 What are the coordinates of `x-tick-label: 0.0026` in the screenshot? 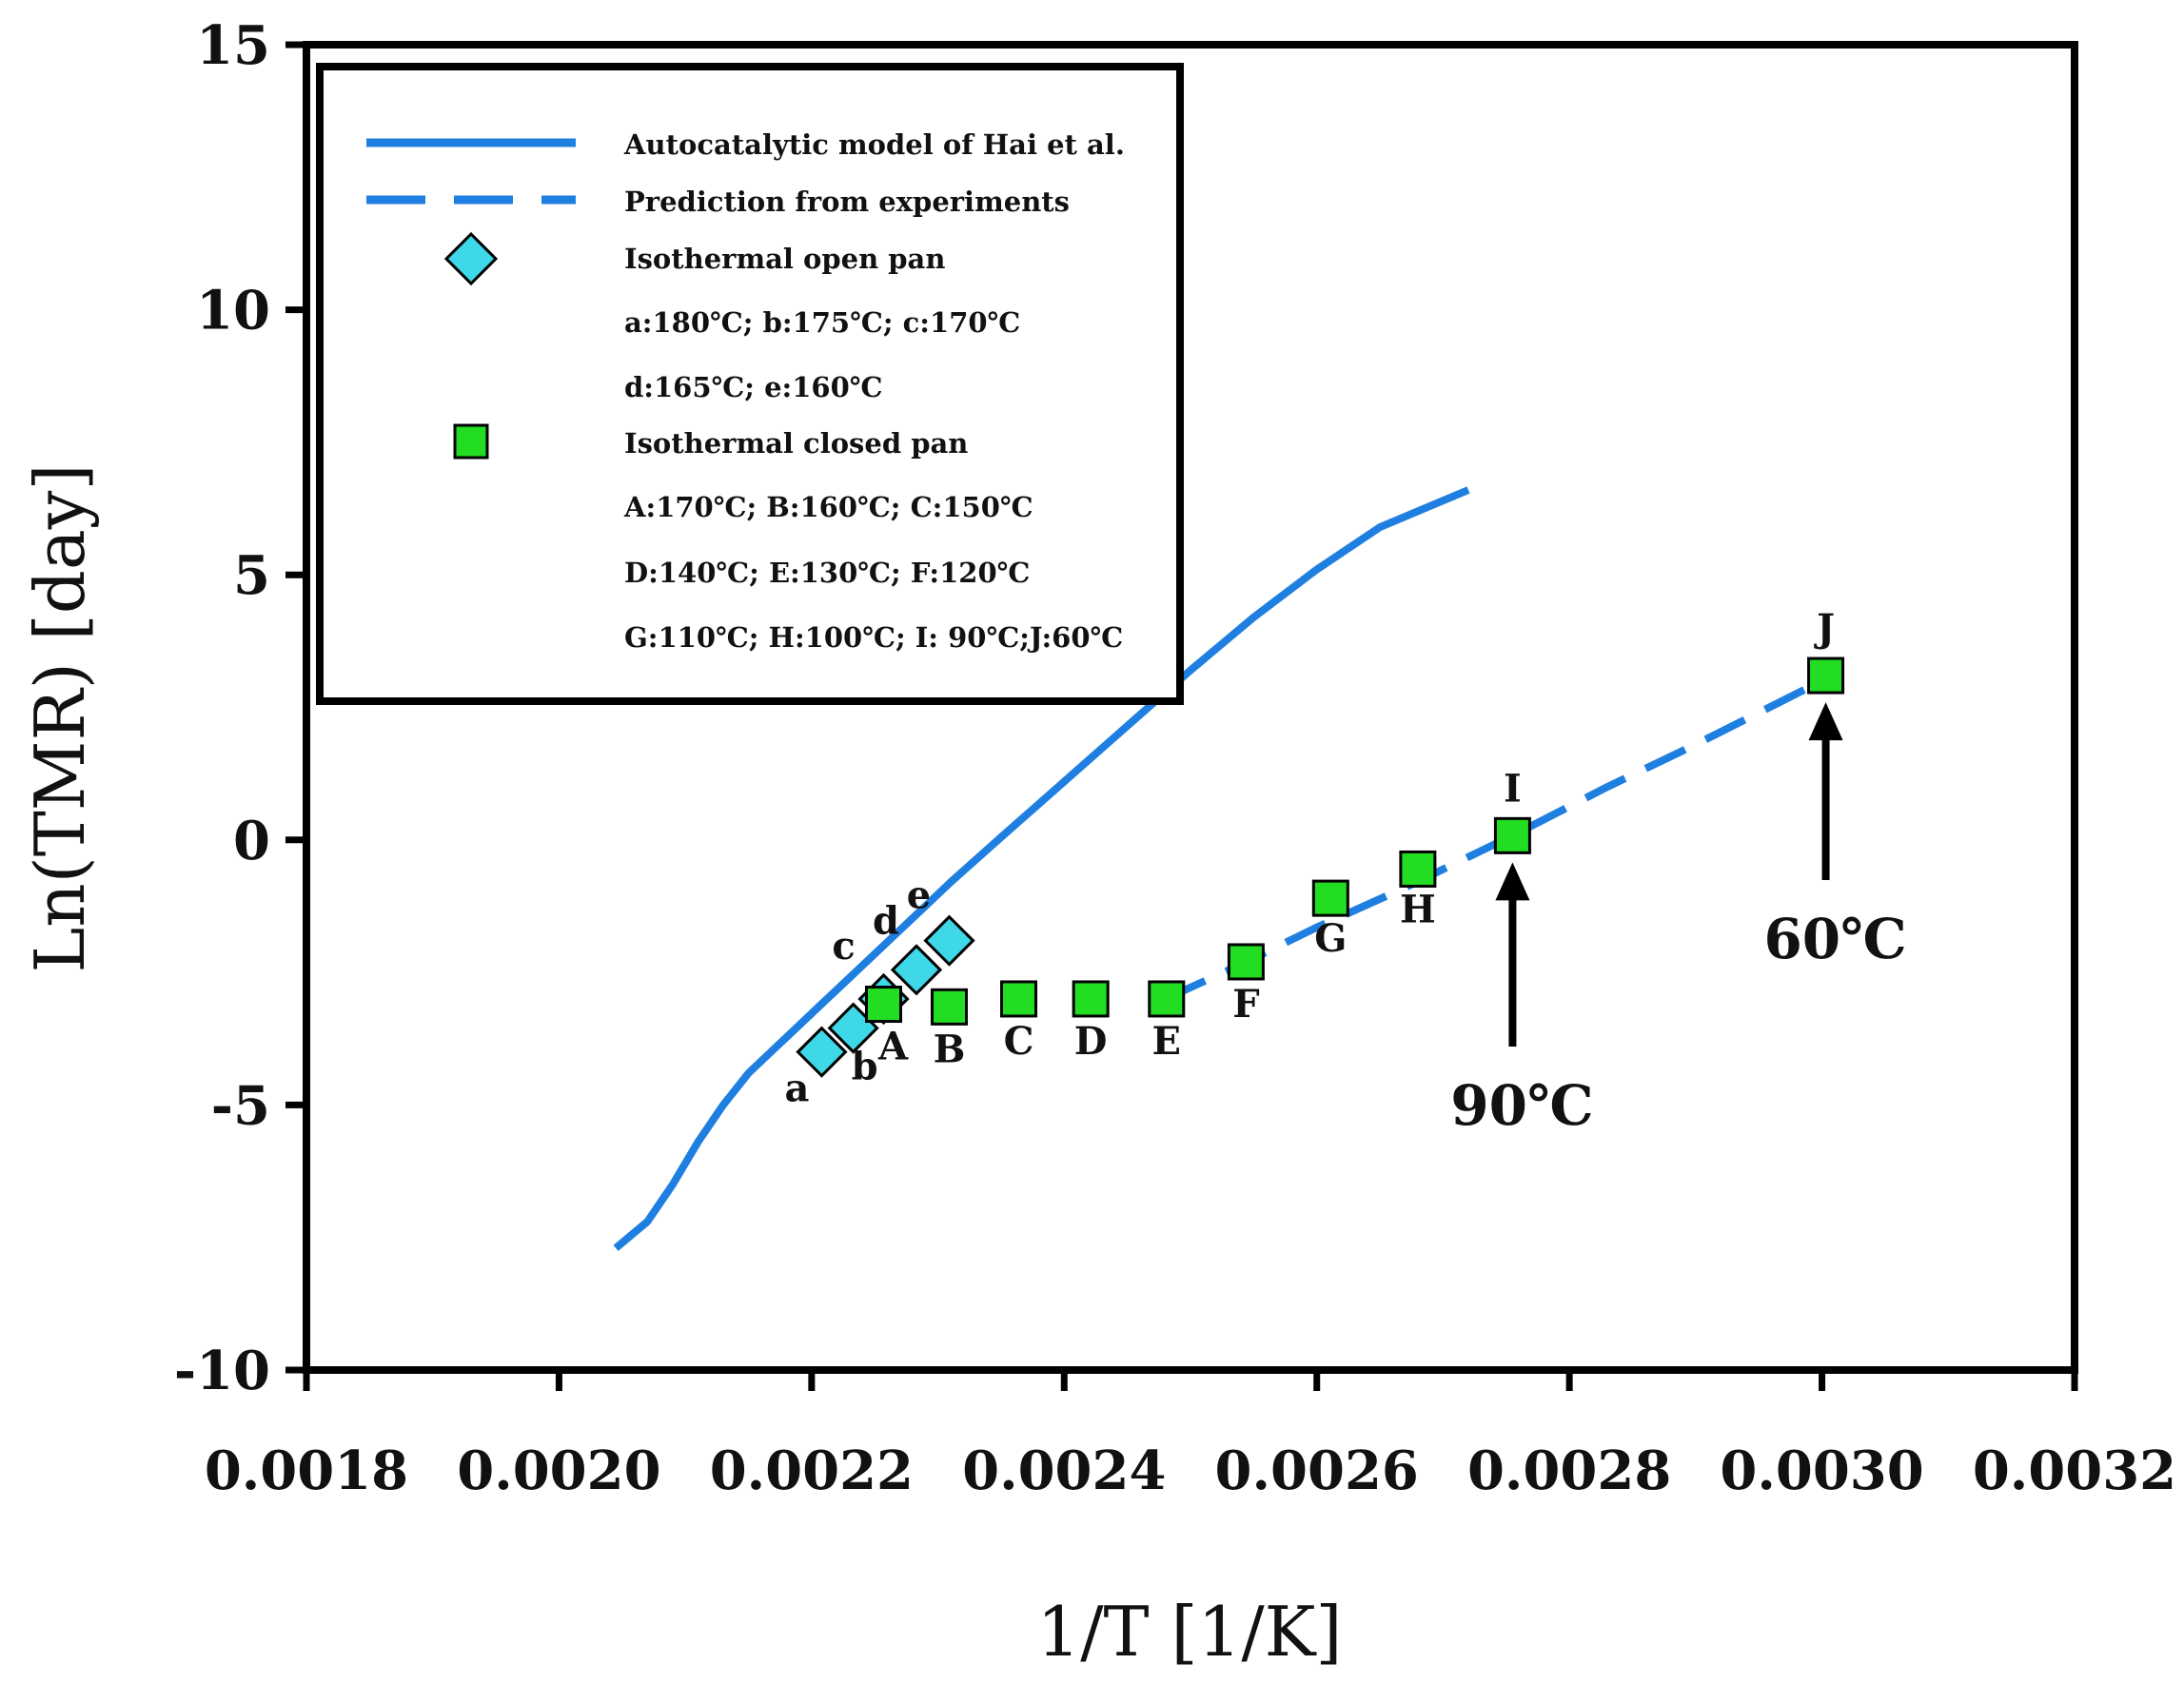 It's located at (1317, 1471).